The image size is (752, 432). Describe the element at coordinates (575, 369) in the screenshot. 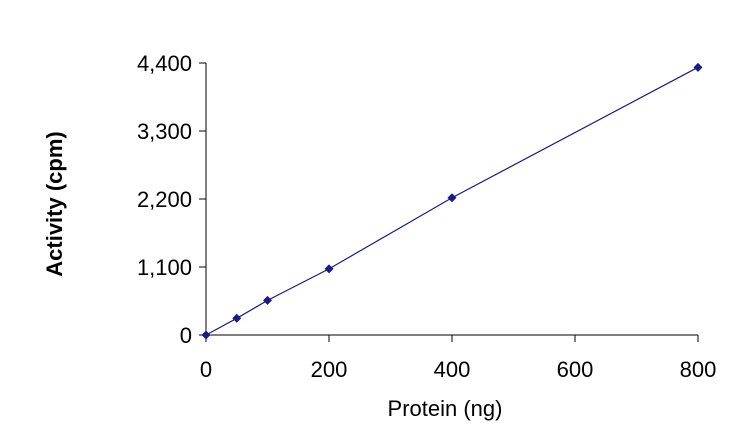

I see `x-tick-label: 600` at that location.